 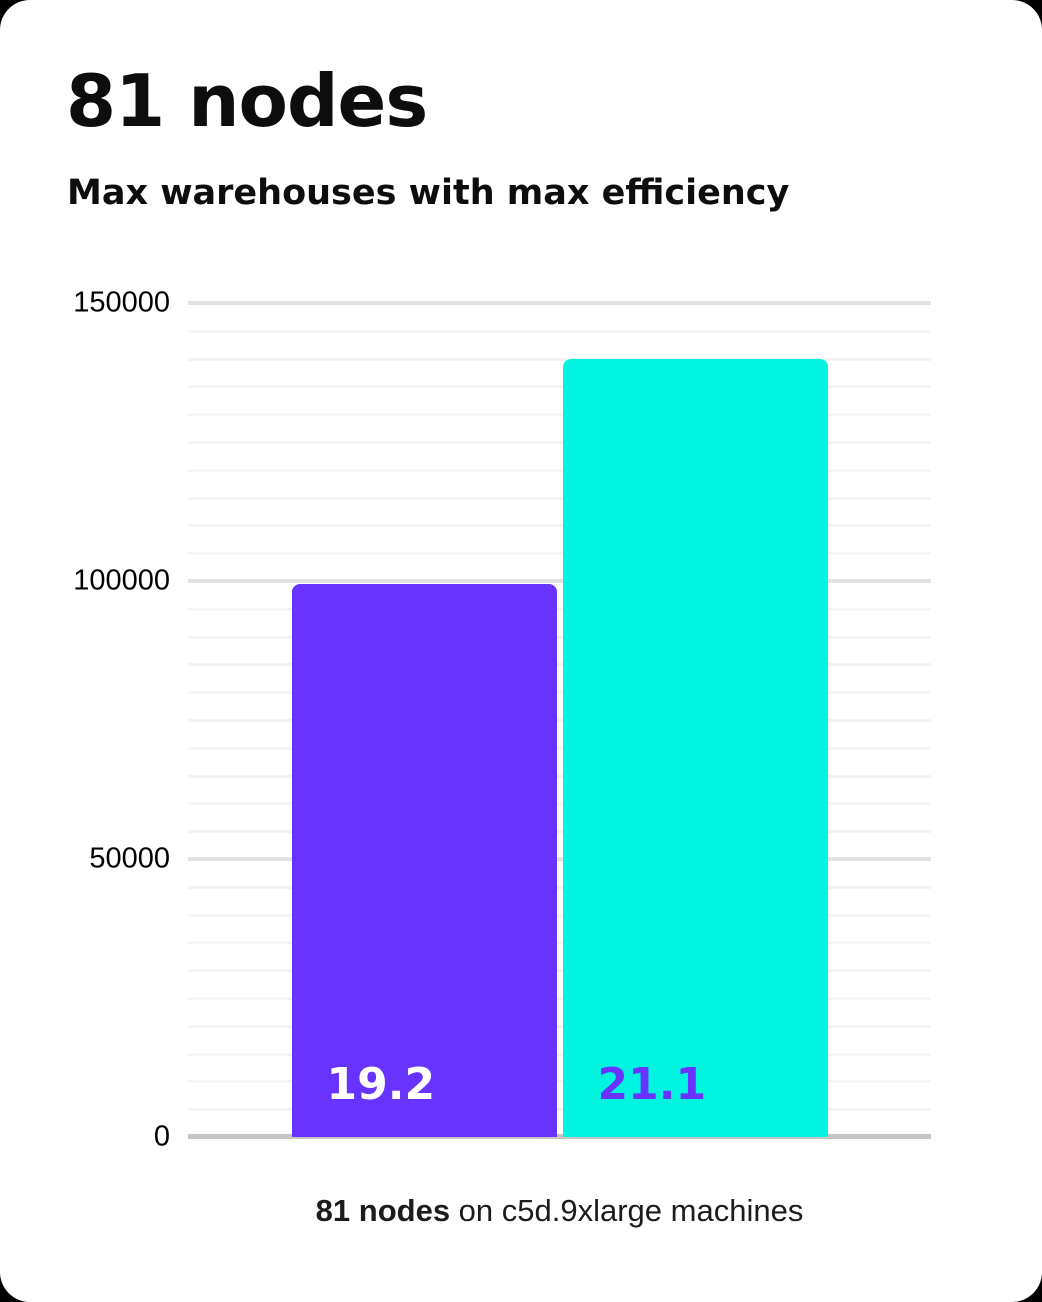 I want to click on y-tick-label-0: 0, so click(x=161, y=1136).